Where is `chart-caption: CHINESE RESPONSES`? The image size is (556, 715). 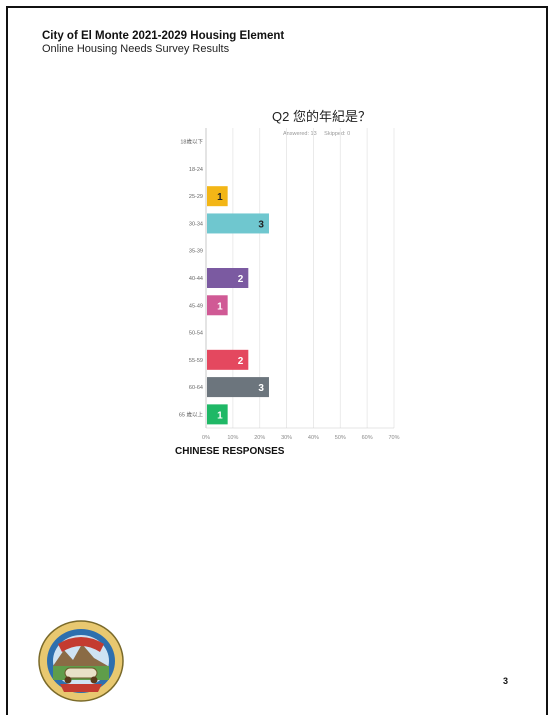
chart-caption: CHINESE RESPONSES is located at coordinates (230, 451).